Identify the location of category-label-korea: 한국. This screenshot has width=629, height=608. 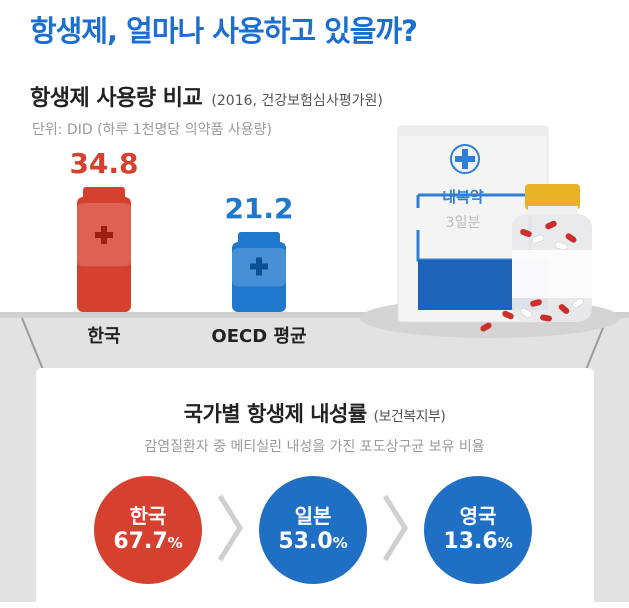
(104, 336).